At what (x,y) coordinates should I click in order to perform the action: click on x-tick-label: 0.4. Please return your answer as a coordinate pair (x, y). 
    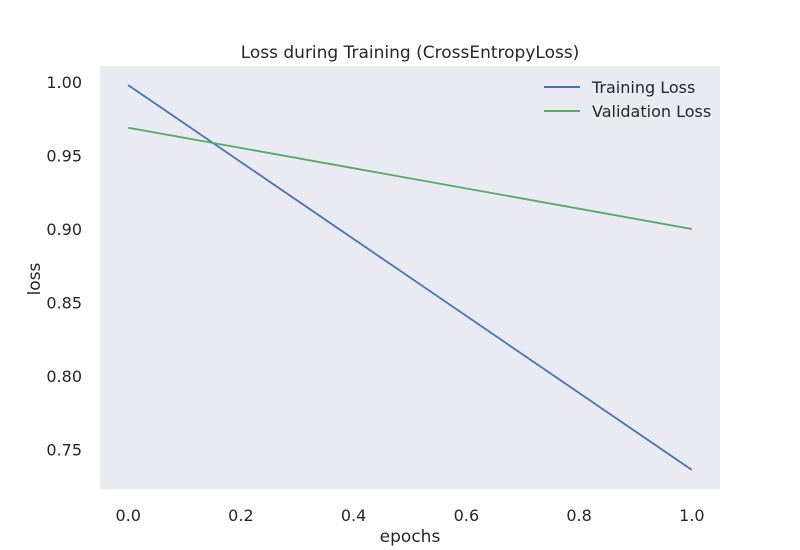
    Looking at the image, I should click on (353, 515).